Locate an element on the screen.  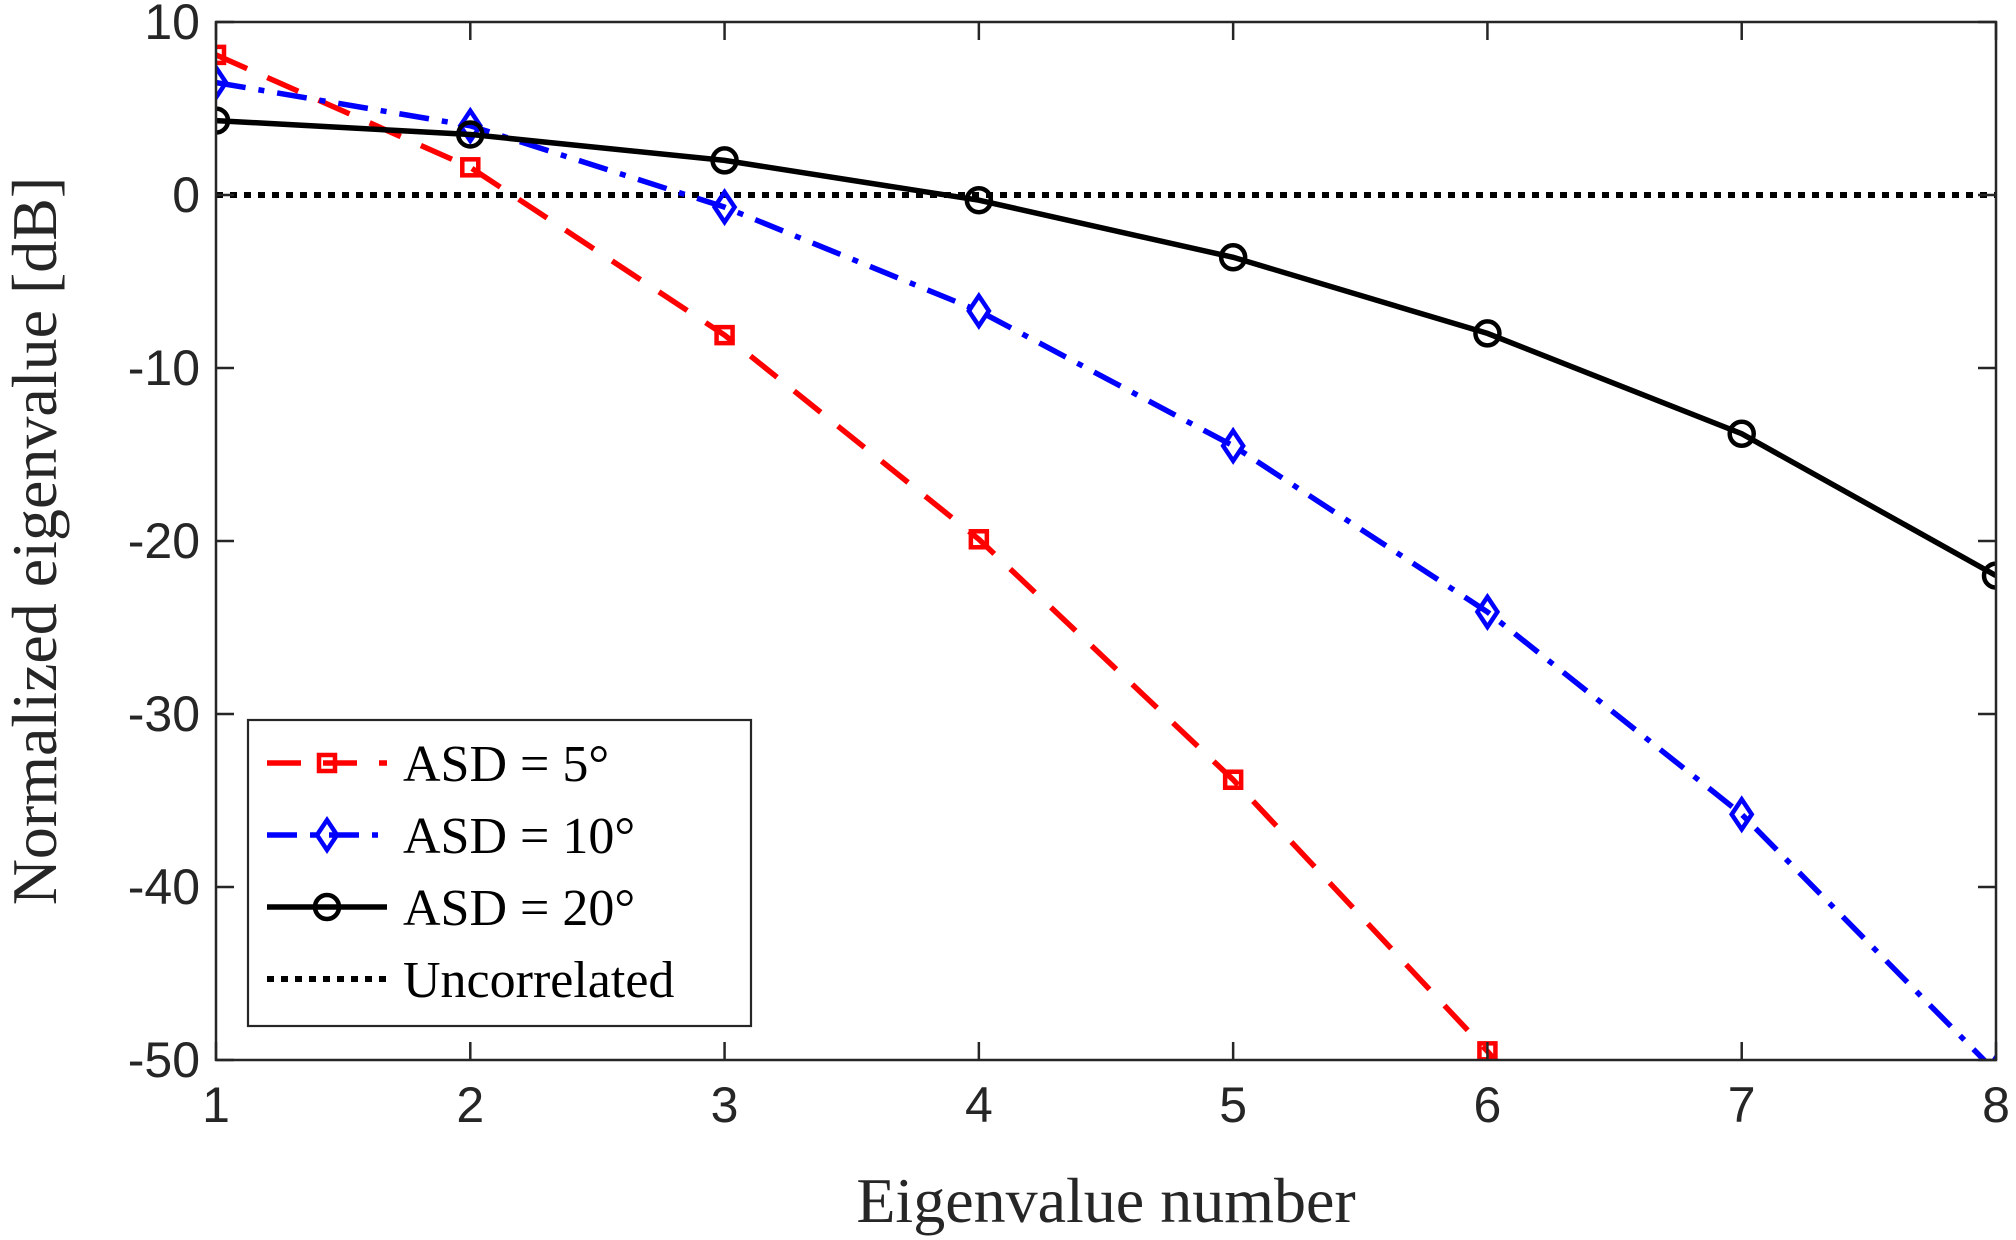
x-tick-label: 1 is located at coordinates (216, 1105).